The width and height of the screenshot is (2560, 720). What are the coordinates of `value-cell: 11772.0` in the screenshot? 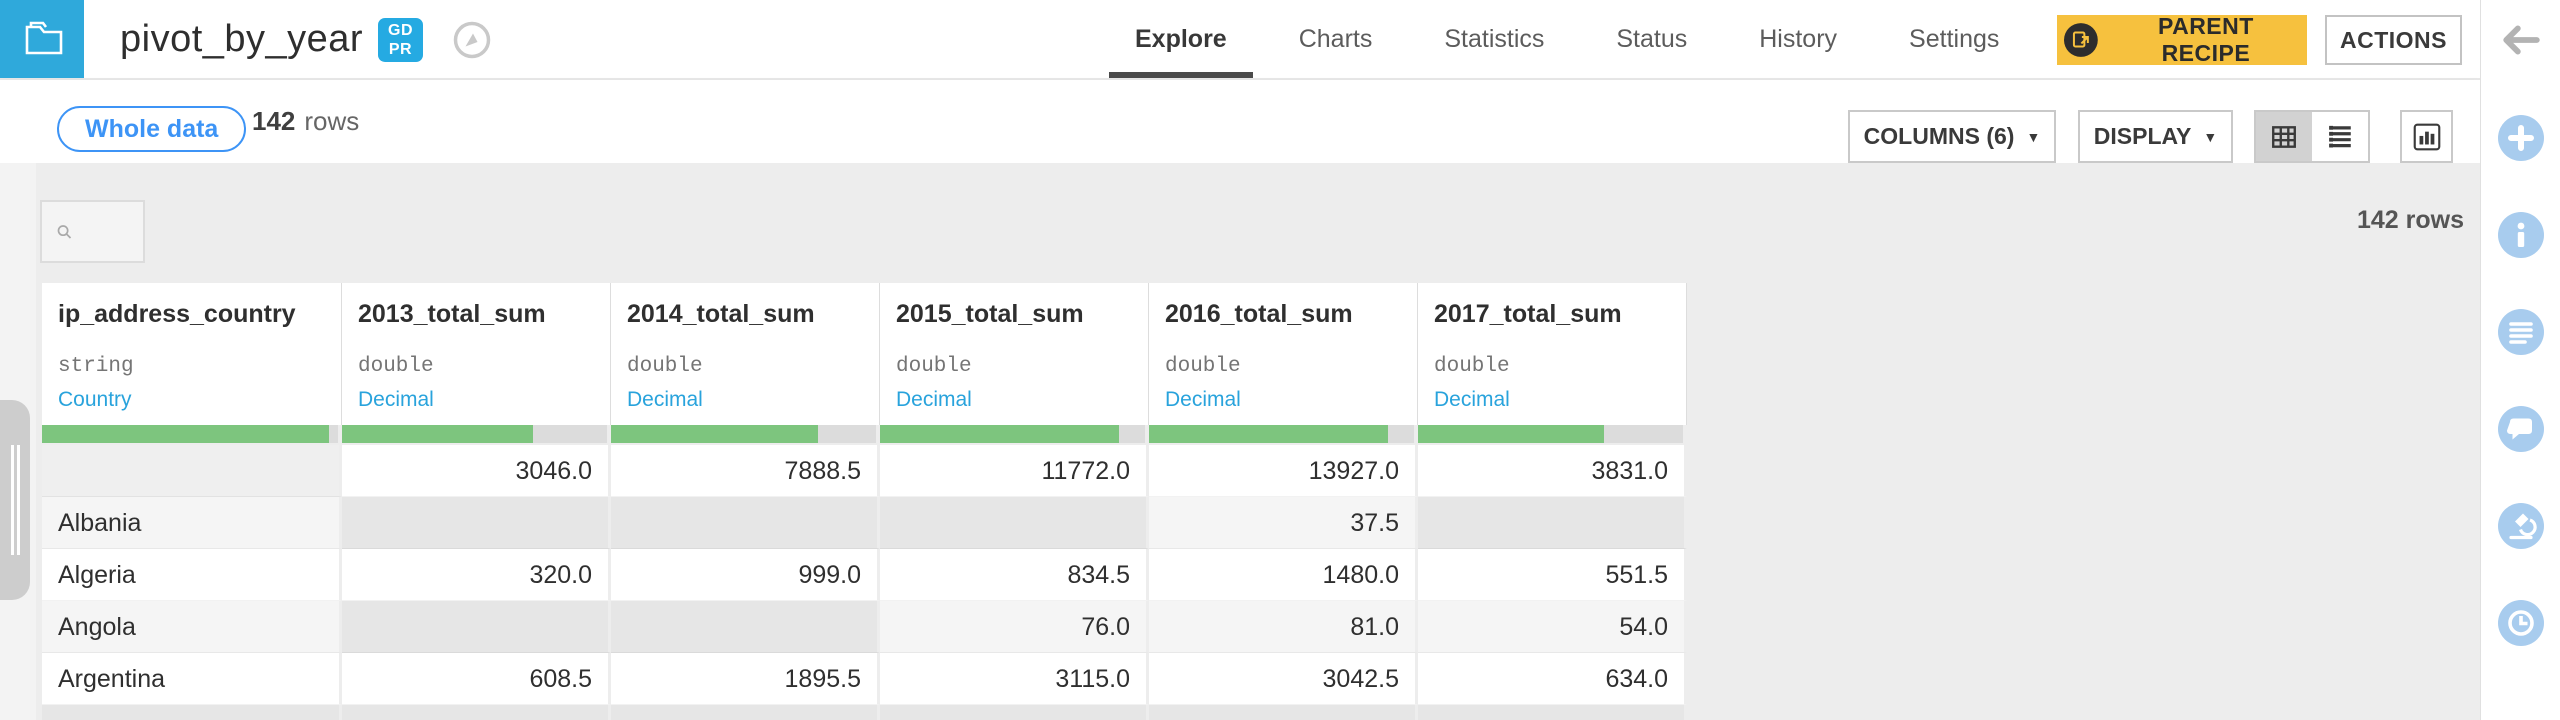 It's located at (1014, 471).